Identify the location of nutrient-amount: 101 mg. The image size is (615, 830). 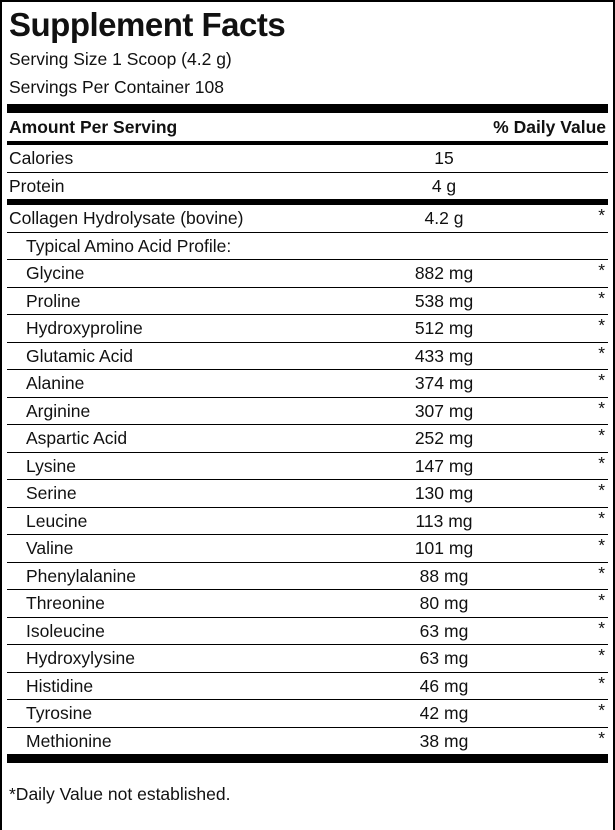
(444, 548).